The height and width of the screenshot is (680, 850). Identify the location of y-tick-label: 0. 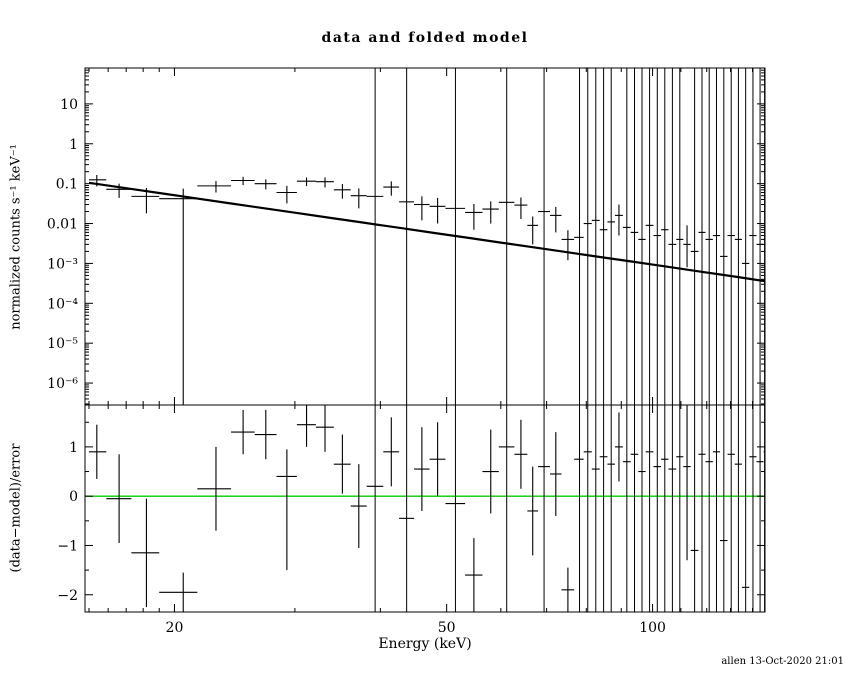
(73, 497).